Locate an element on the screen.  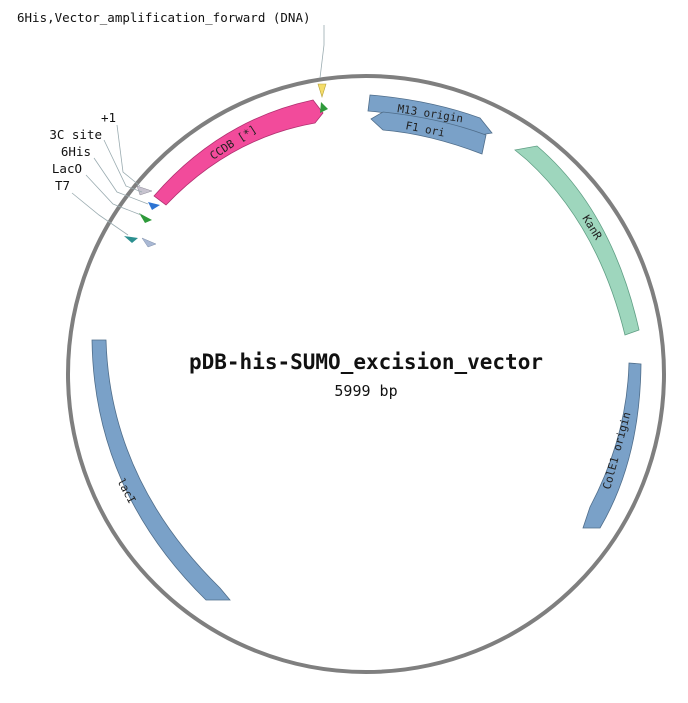
marker-label-primer-forward: 6His,Vector_amplification_forward (DNA) is located at coordinates (164, 17).